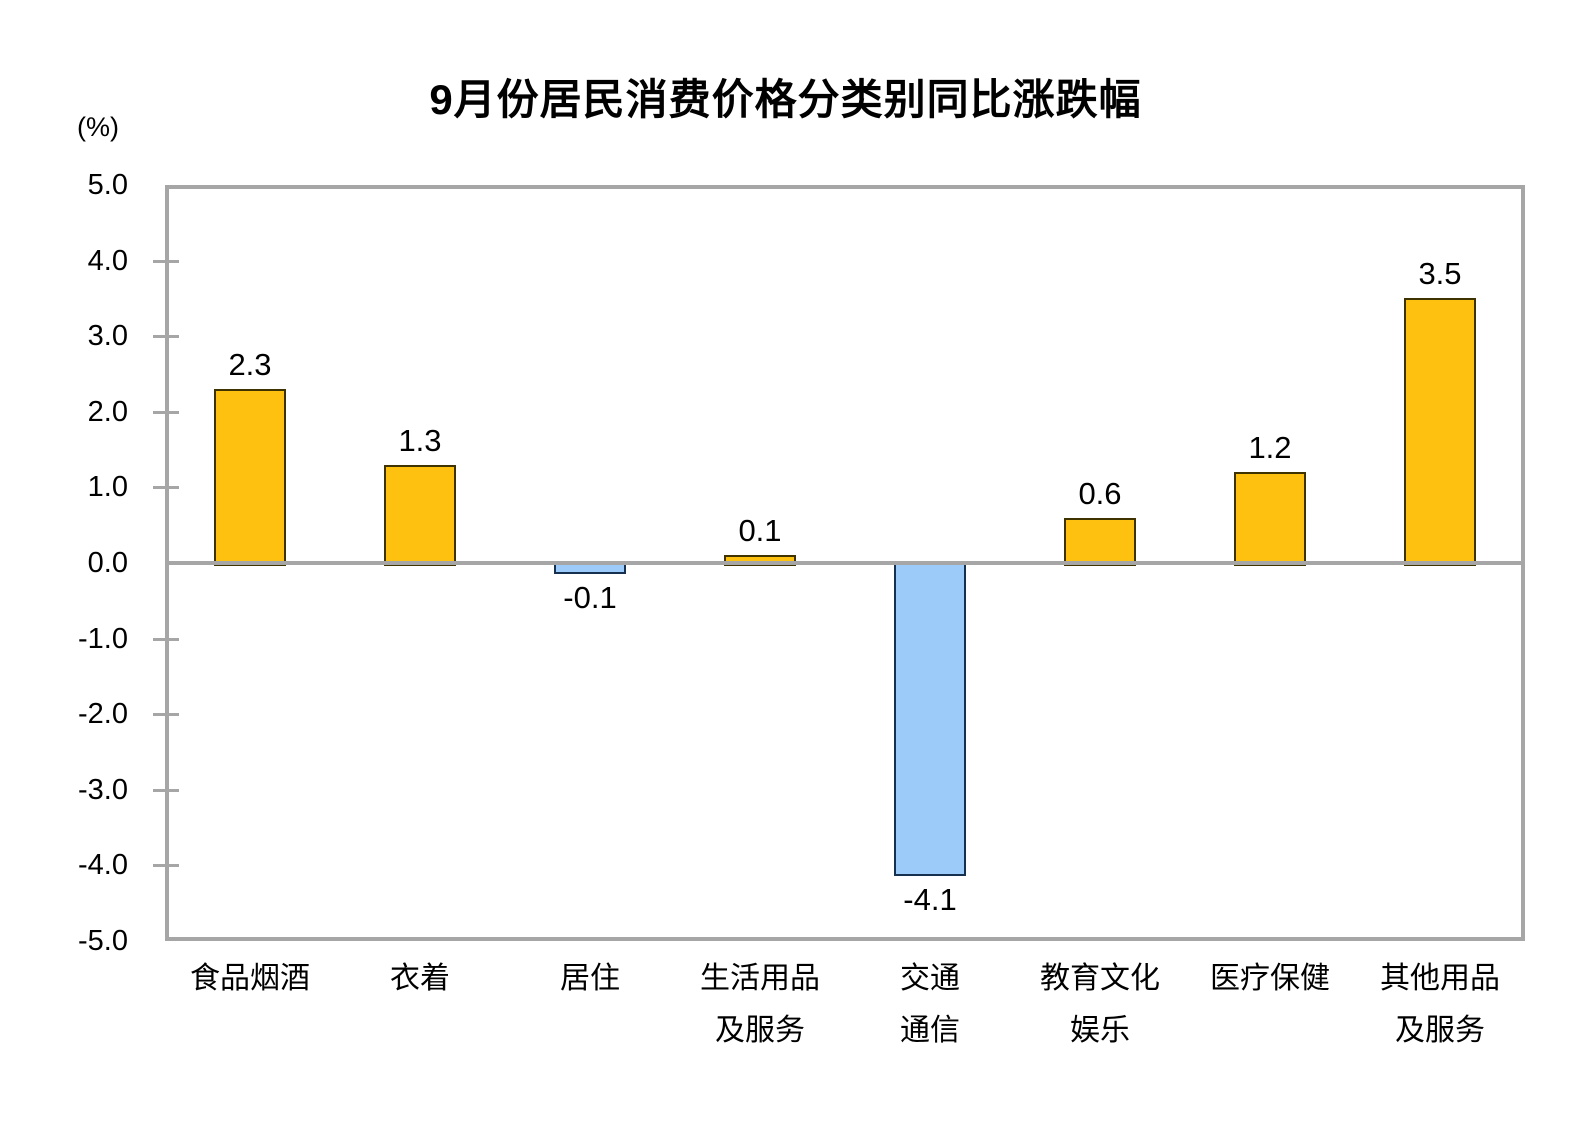 The image size is (1591, 1130). What do you see at coordinates (1440, 274) in the screenshot?
I see `bar-value-label: 3.5` at bounding box center [1440, 274].